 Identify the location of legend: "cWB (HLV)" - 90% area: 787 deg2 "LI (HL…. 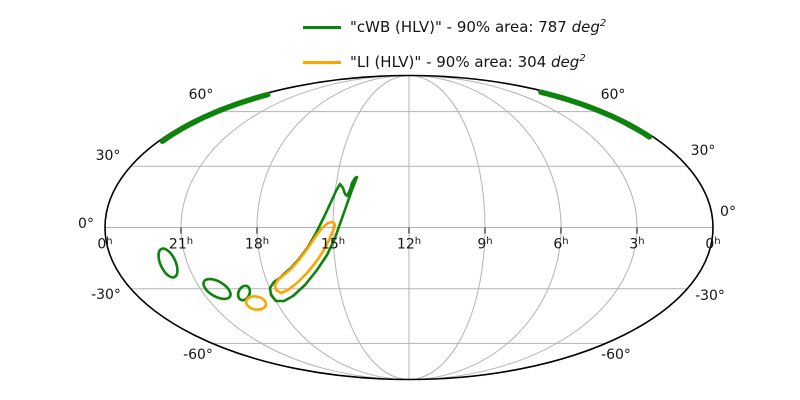
(454, 51).